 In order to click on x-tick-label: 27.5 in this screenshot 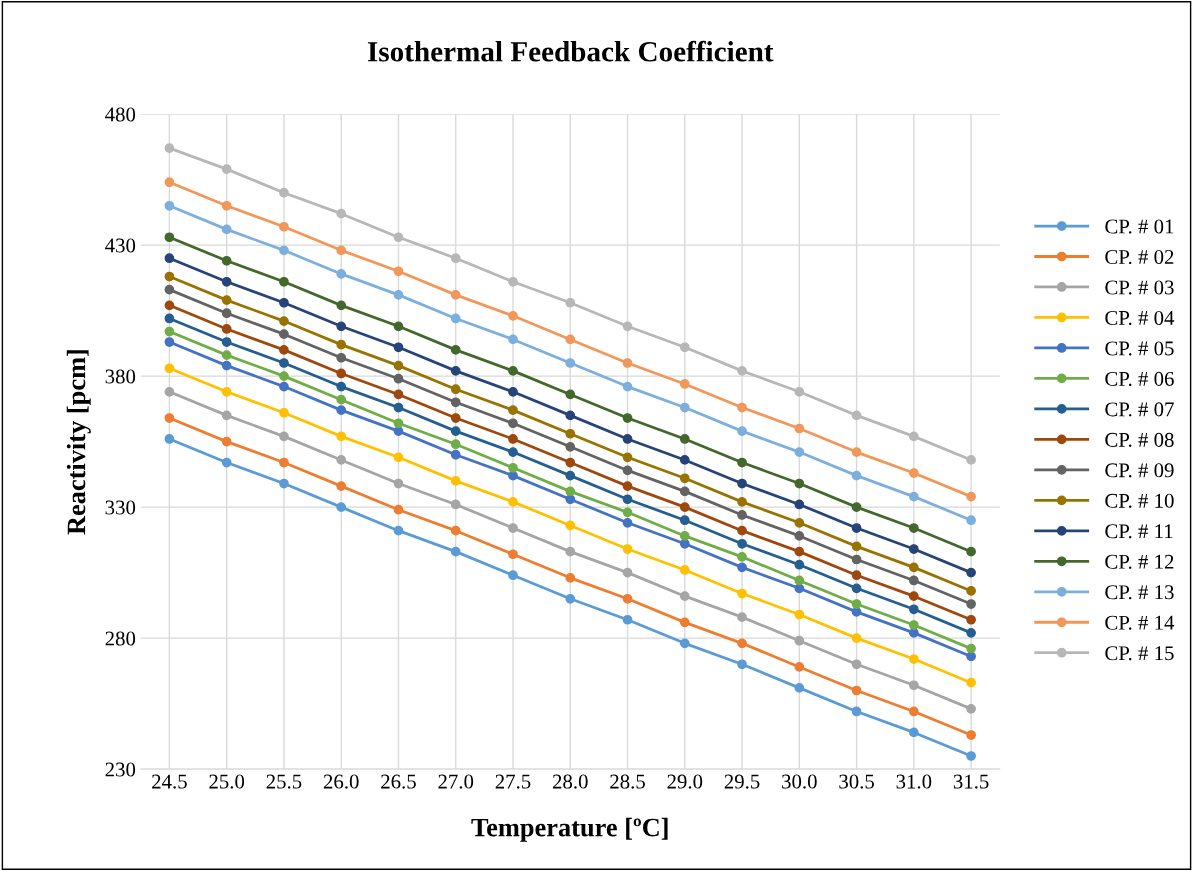, I will do `click(513, 781)`.